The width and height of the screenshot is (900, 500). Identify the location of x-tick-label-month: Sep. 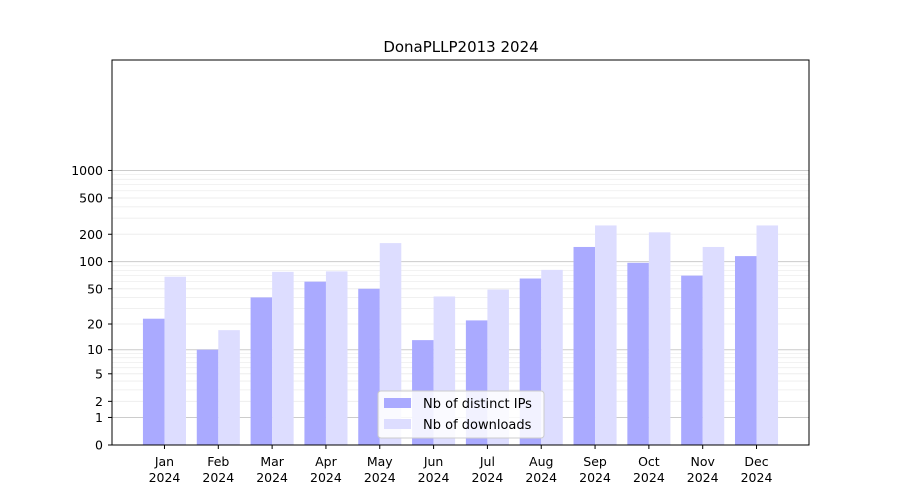
(595, 461).